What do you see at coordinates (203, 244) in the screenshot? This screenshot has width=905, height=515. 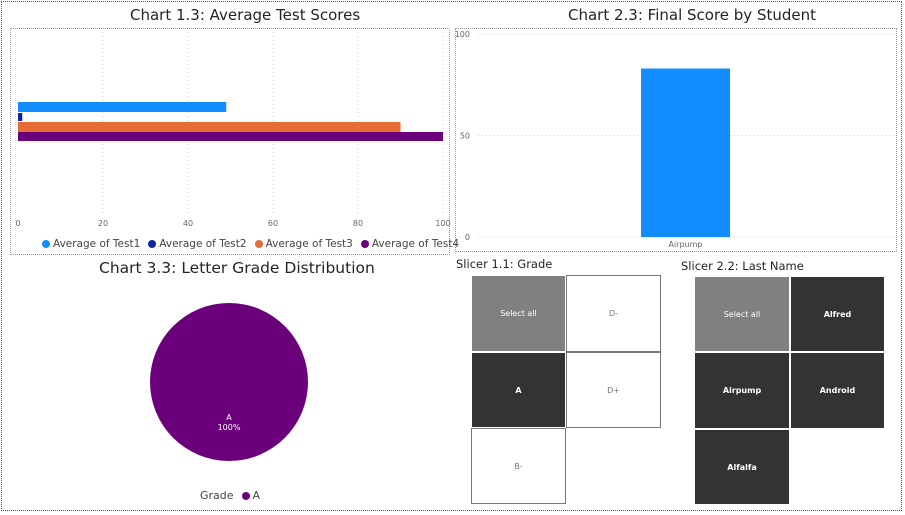 I see `legend-label: Average of Test2` at bounding box center [203, 244].